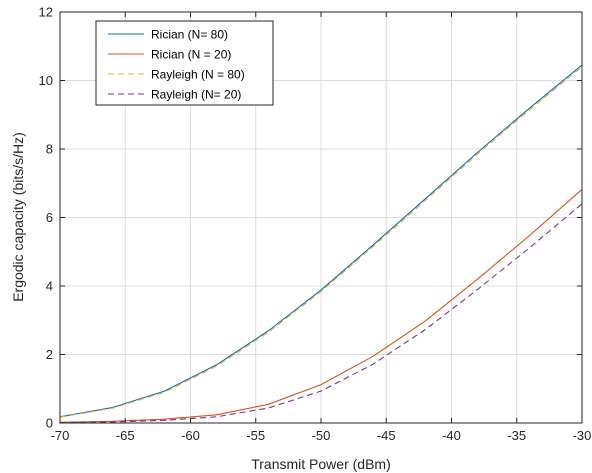  What do you see at coordinates (49, 149) in the screenshot?
I see `y-tick-label: 8` at bounding box center [49, 149].